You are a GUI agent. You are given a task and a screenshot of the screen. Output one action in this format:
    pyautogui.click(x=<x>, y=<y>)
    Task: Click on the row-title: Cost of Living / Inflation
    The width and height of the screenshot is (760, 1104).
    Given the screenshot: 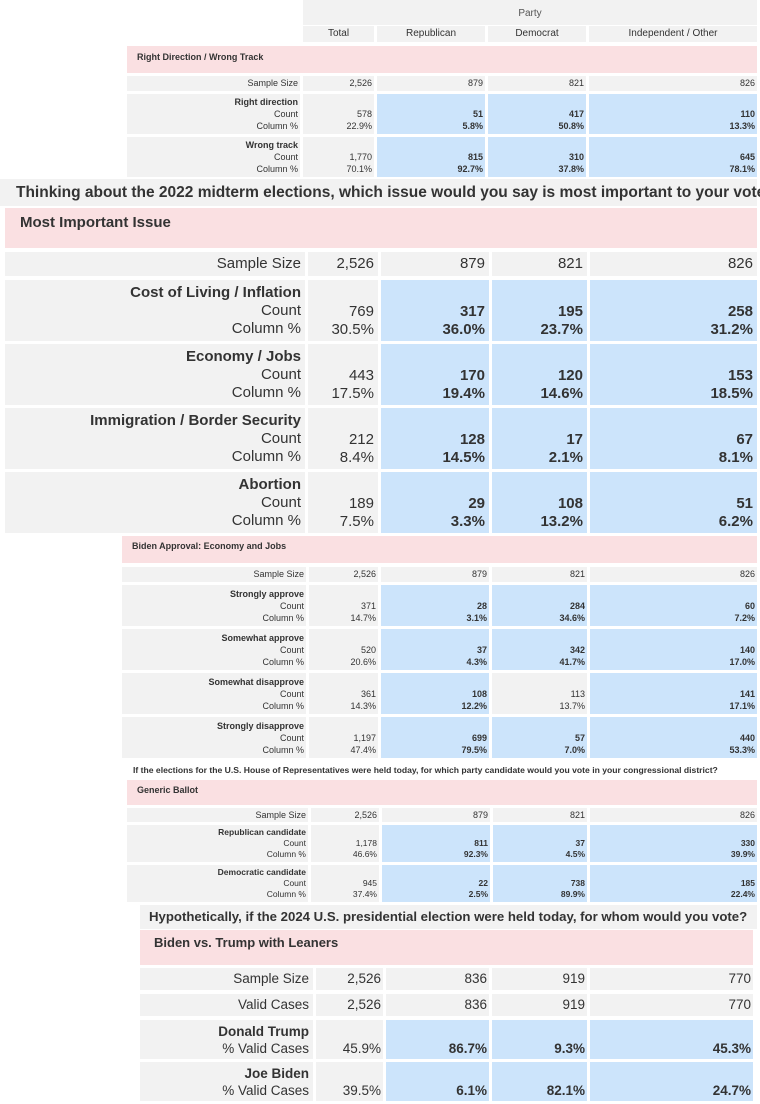 What is the action you would take?
    pyautogui.click(x=215, y=292)
    